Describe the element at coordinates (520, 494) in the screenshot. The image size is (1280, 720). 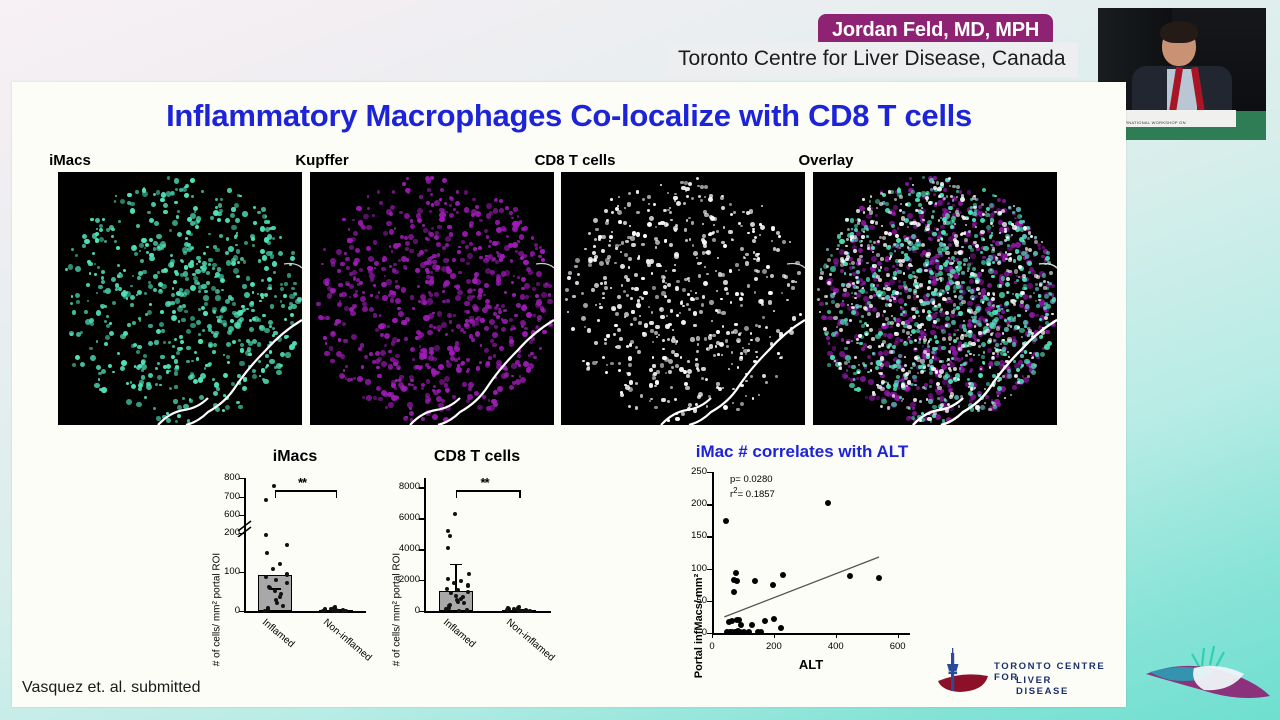
I see `bracket-tick-right` at that location.